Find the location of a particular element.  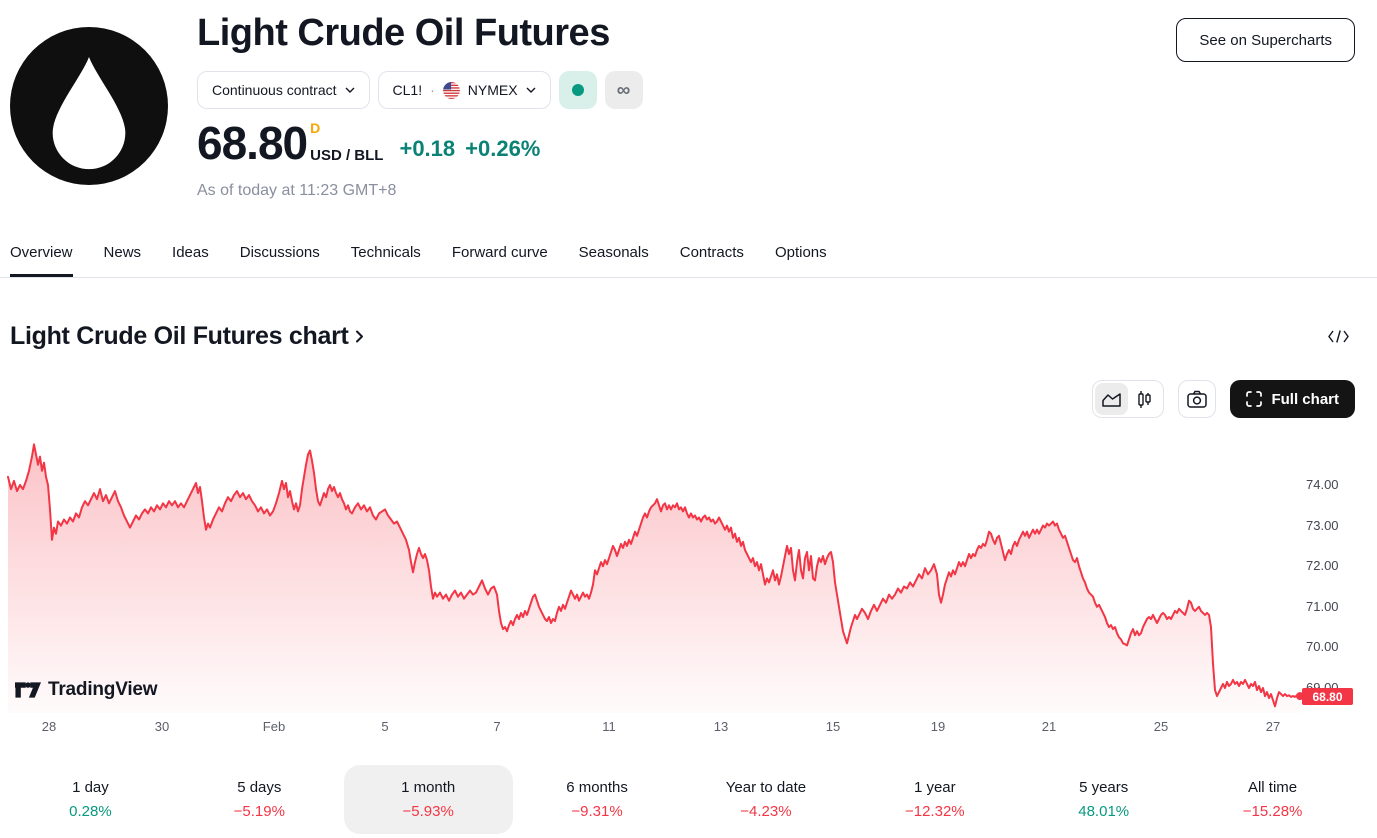

period-1-year: 1 year −12.32% is located at coordinates (934, 799).